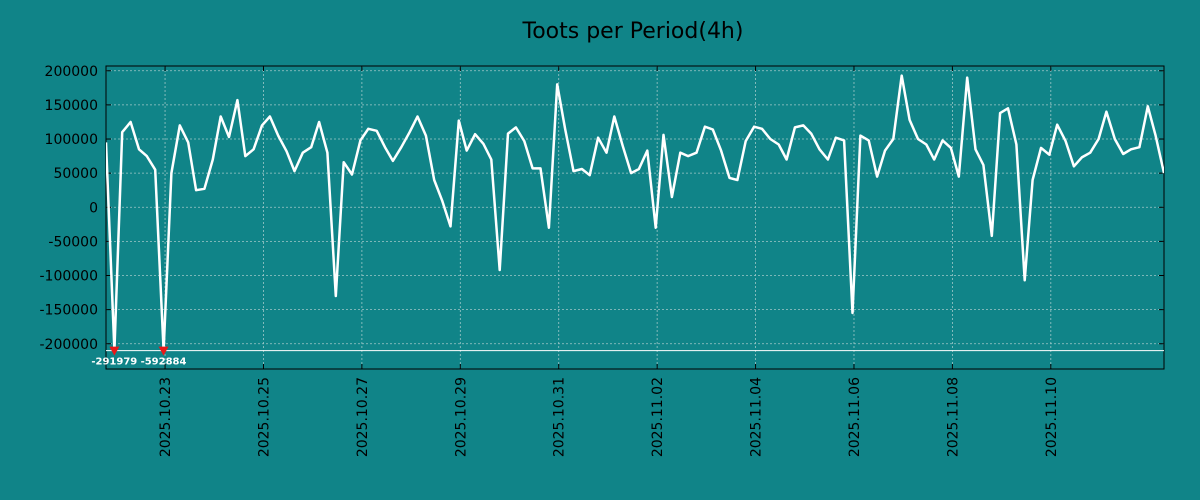 The image size is (1200, 500). What do you see at coordinates (560, 417) in the screenshot?
I see `x-tick-label: 2025.10.31` at bounding box center [560, 417].